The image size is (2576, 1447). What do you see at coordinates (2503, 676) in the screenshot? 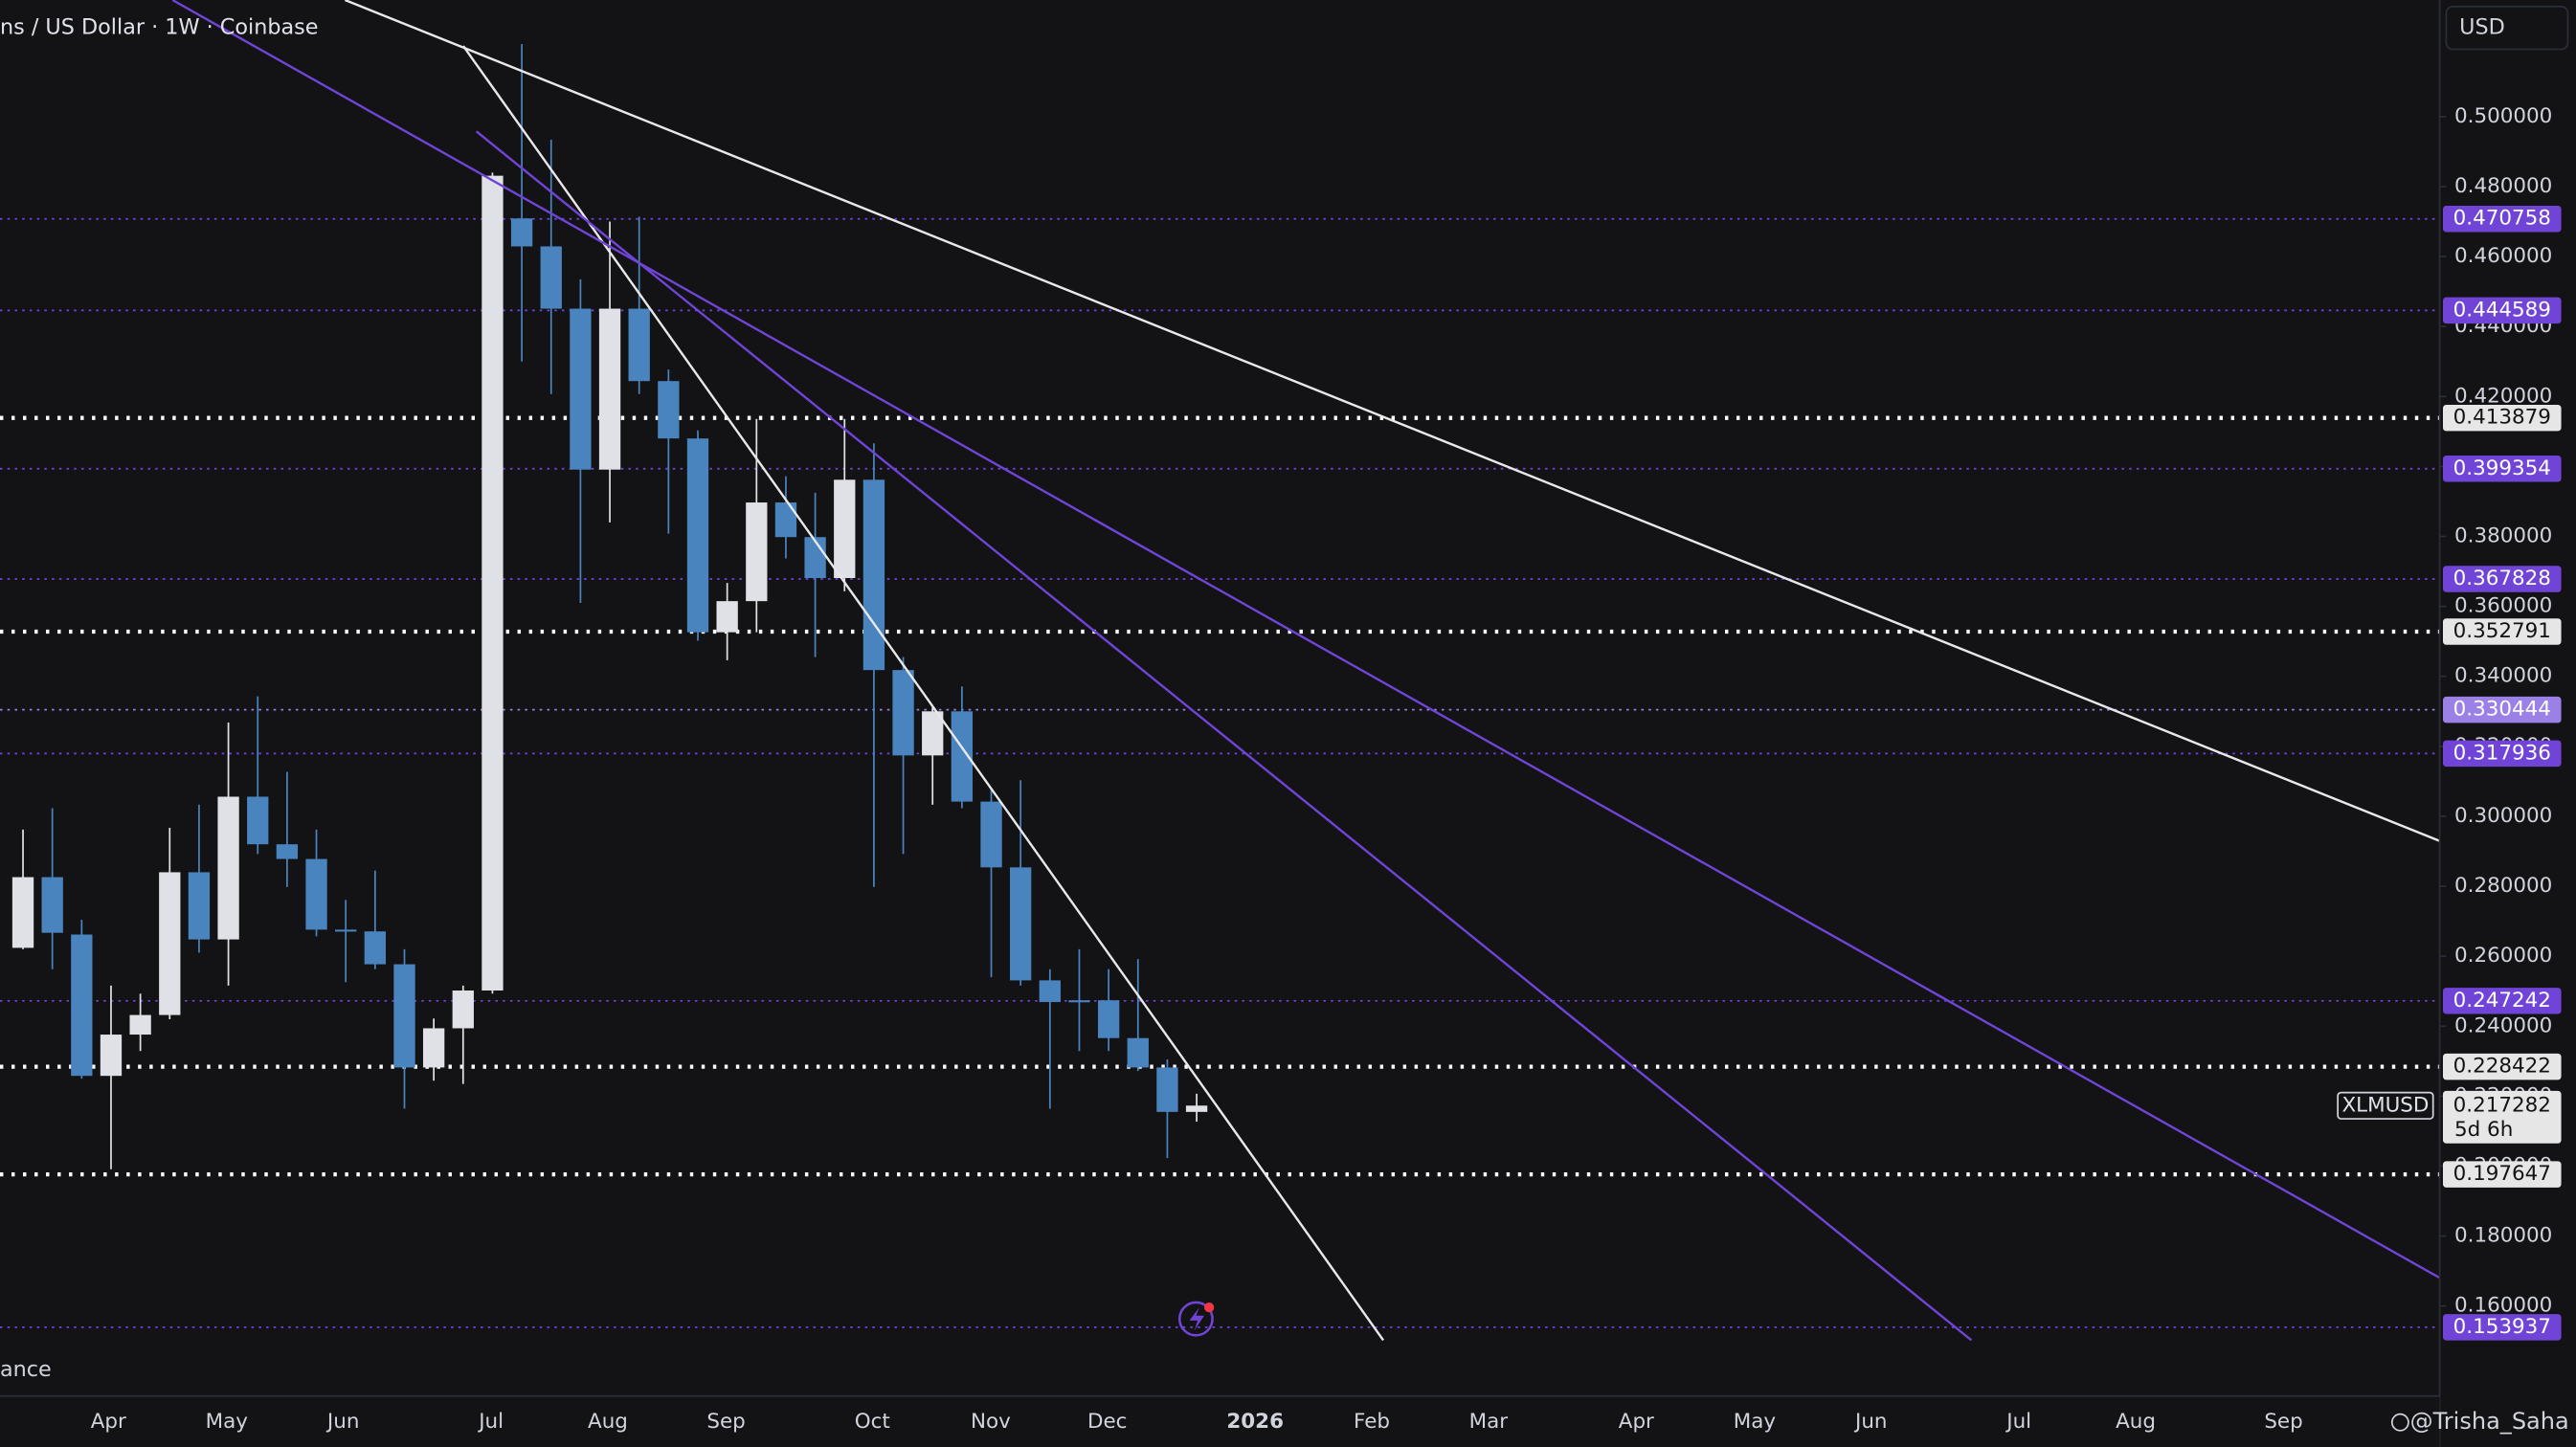
I see `y-tick-label: 0.340000` at bounding box center [2503, 676].